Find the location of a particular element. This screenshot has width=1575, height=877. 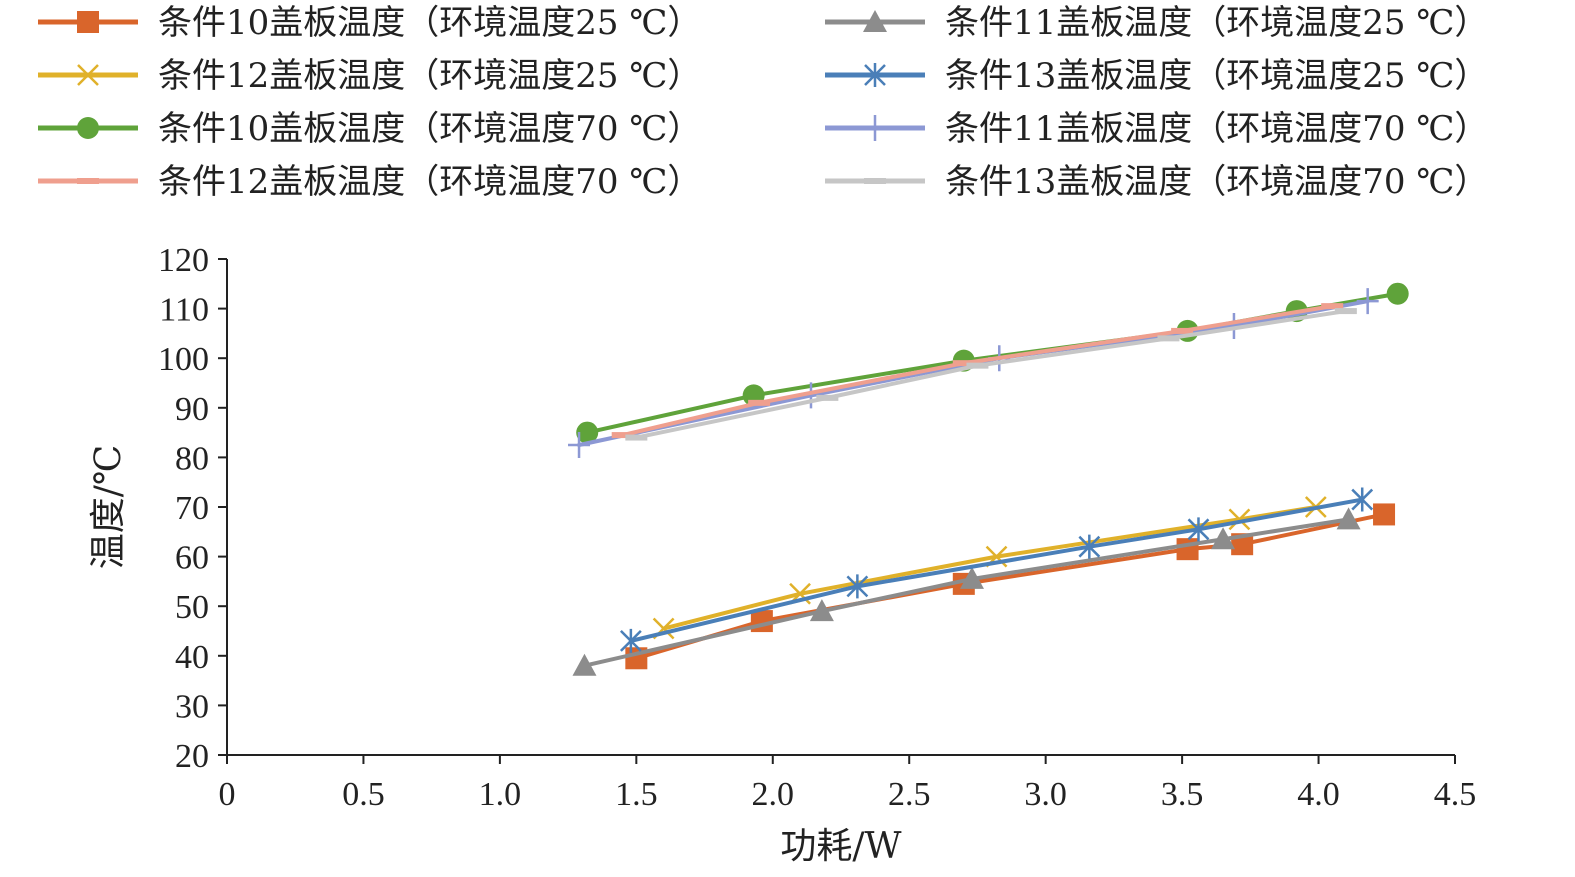

x-tick-label: 4.5 is located at coordinates (1455, 794).